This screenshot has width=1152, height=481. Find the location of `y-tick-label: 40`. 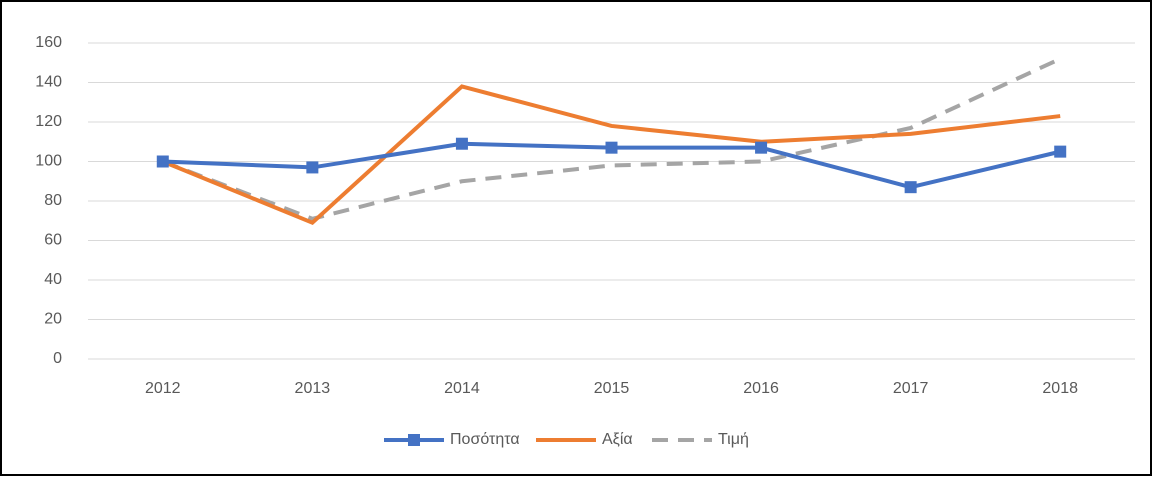

y-tick-label: 40 is located at coordinates (53, 279).